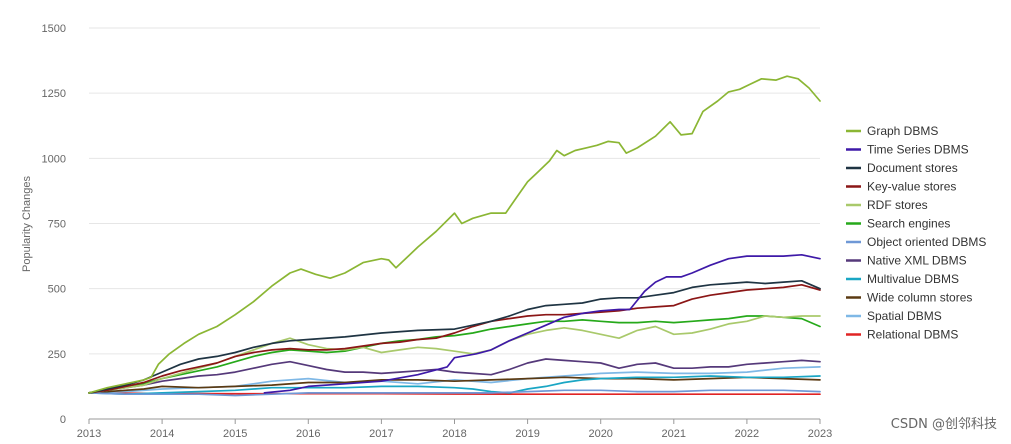 The image size is (1011, 444). What do you see at coordinates (912, 168) in the screenshot?
I see `legend-label: Document stores` at bounding box center [912, 168].